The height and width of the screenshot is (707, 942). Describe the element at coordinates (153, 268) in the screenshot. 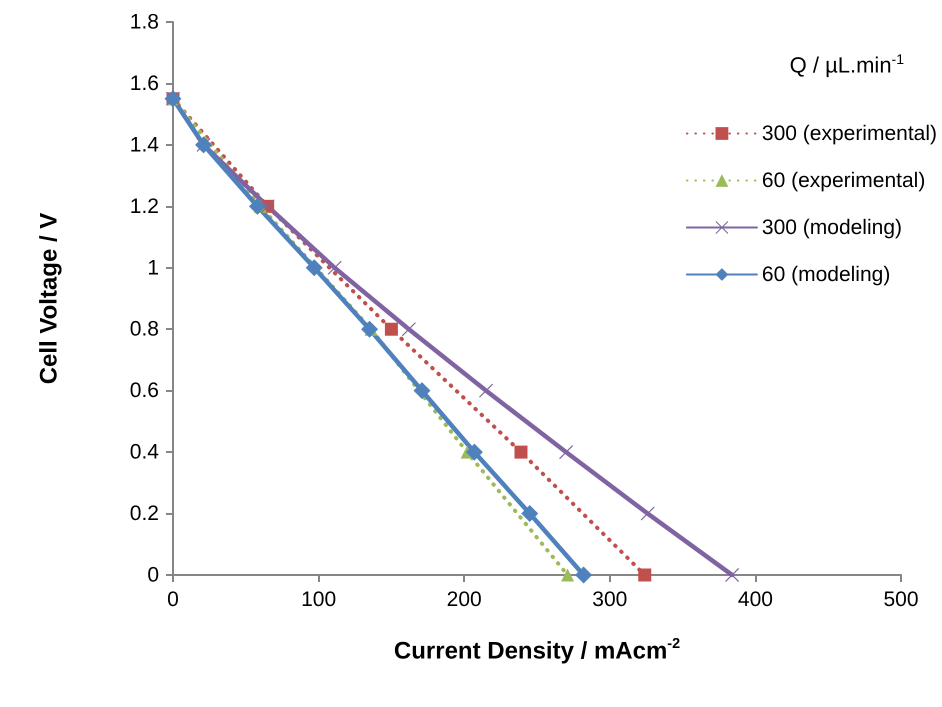

I see `y-tick-label: 1` at that location.